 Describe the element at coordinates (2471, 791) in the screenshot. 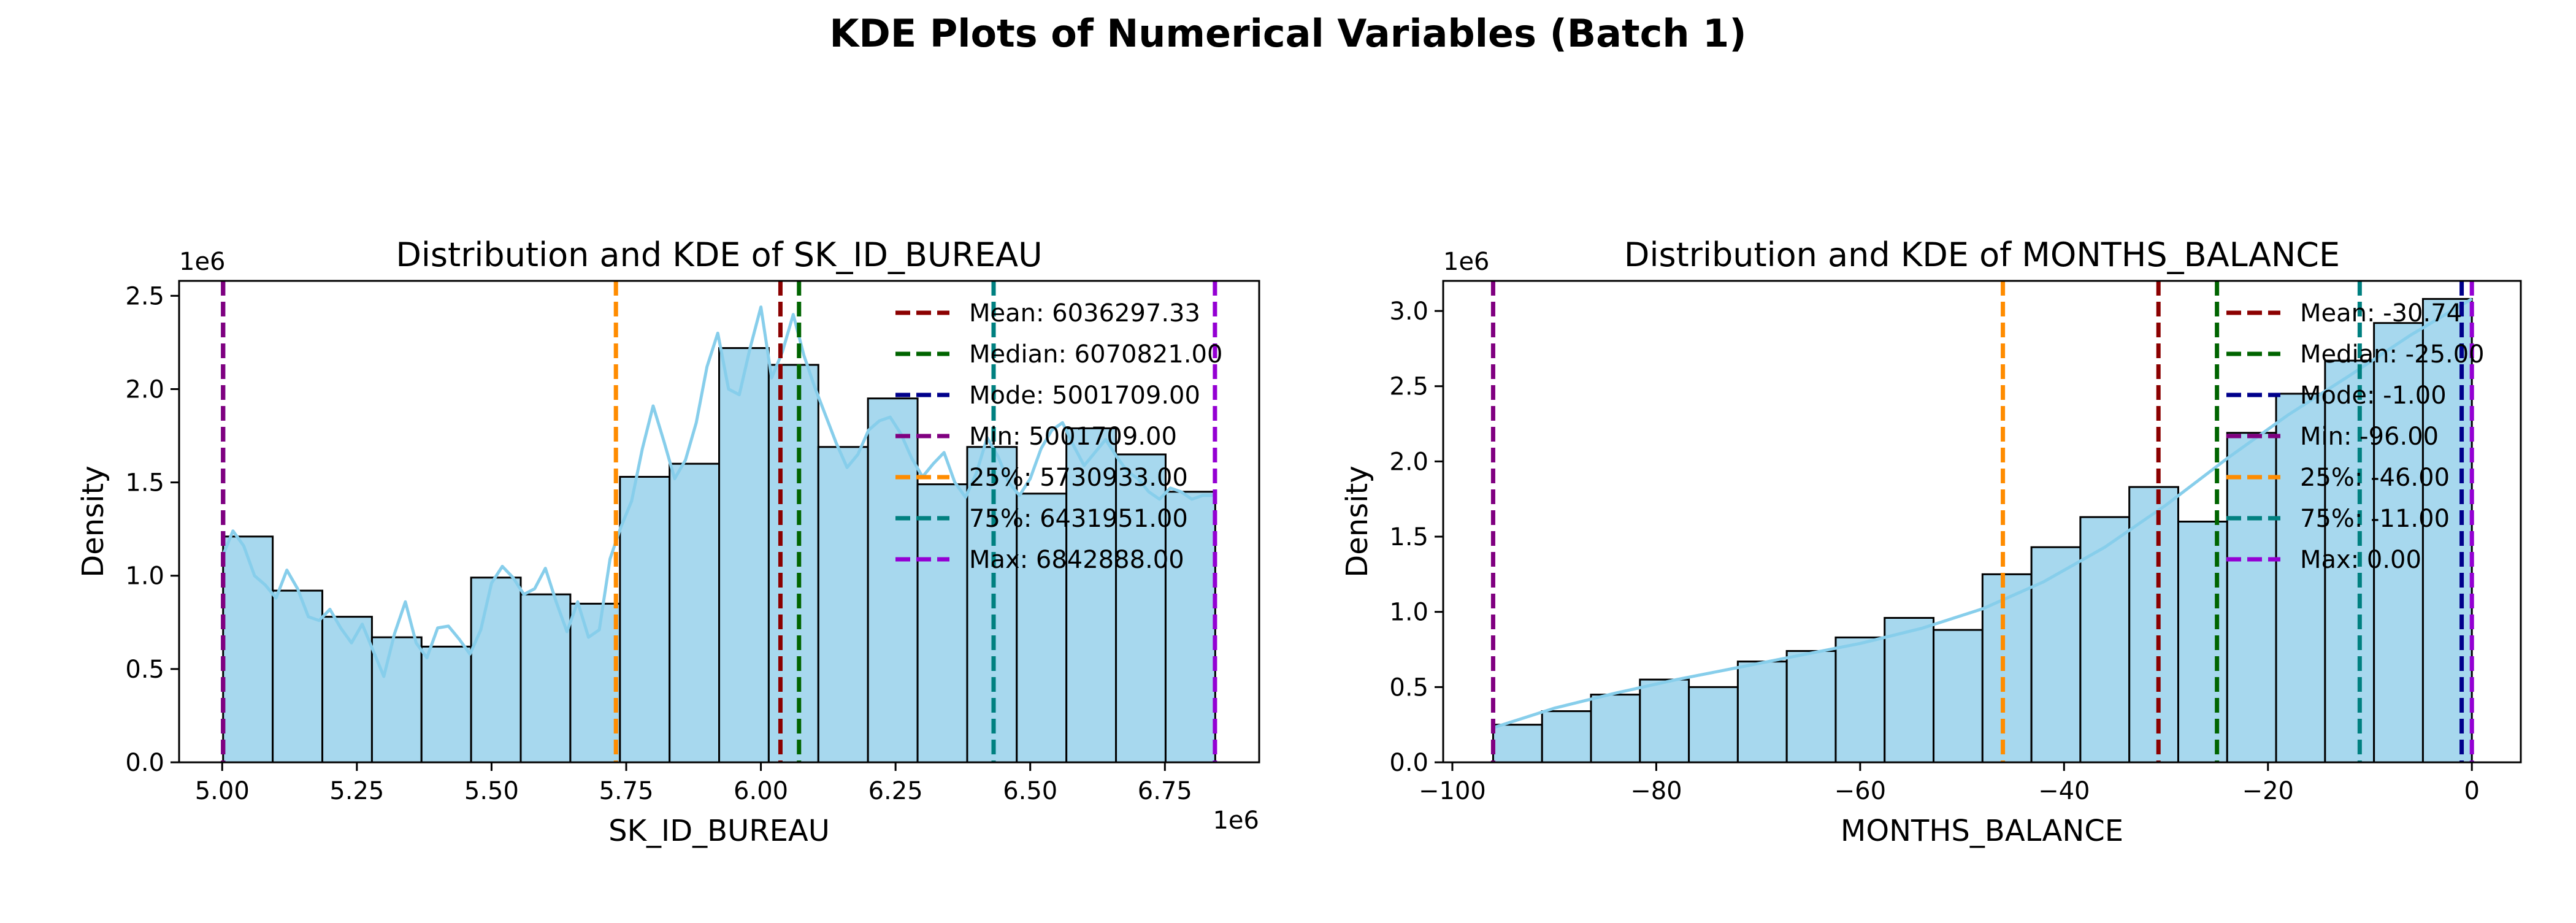

I see `x-tick-label: 0` at that location.